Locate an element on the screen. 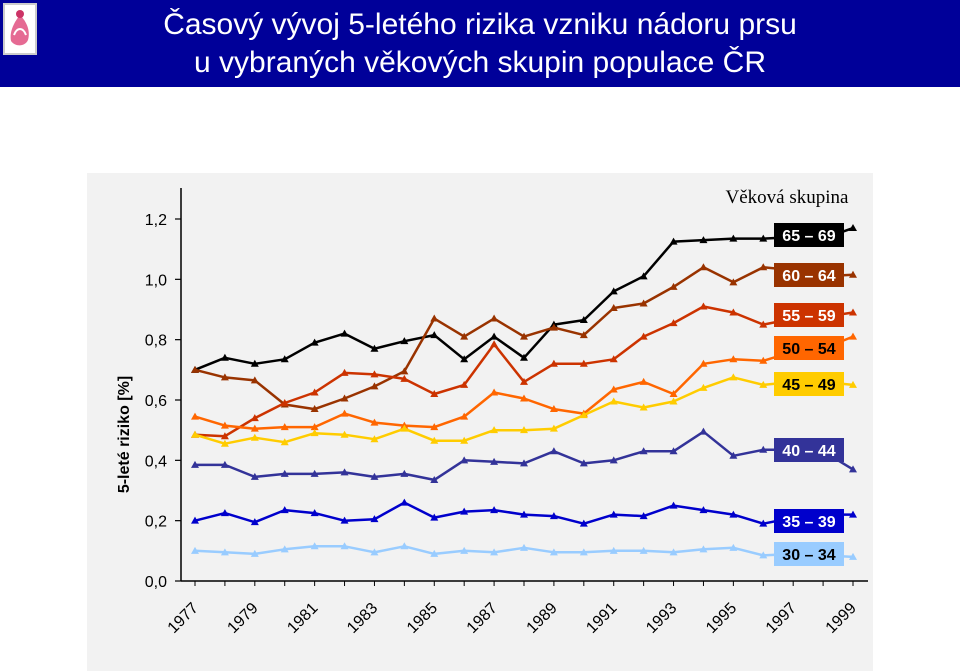  legend-title: Věková skupina is located at coordinates (788, 197).